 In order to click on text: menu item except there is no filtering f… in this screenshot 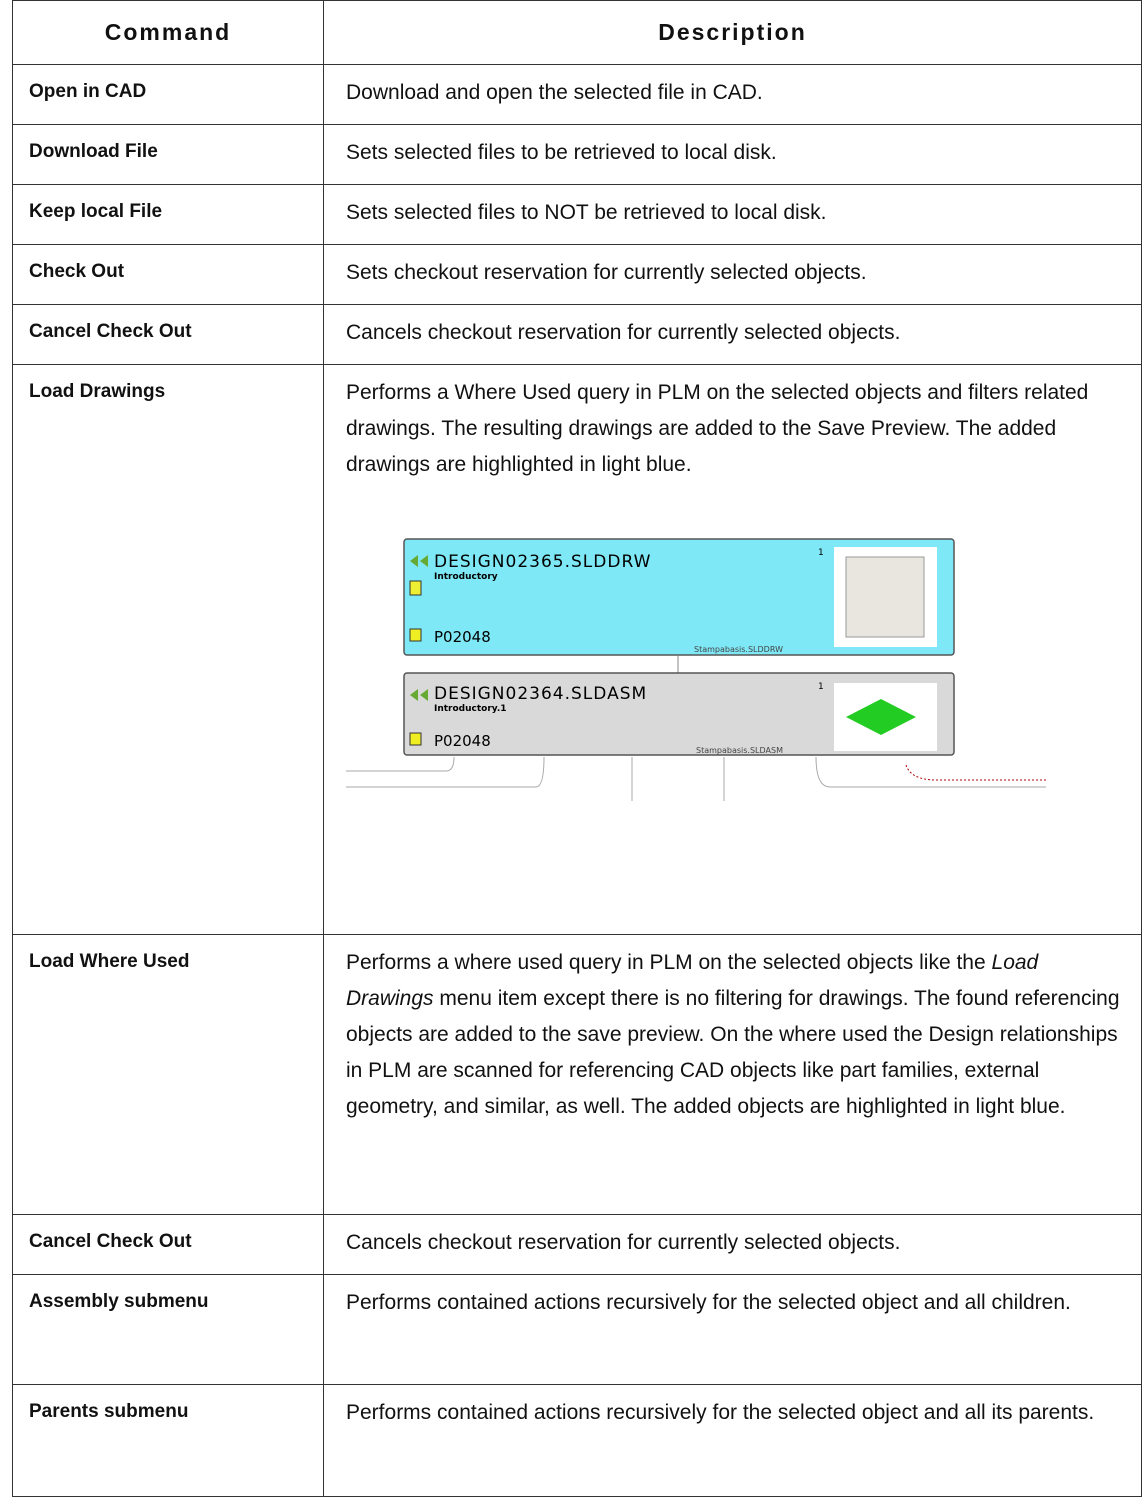, I will do `click(733, 1052)`.